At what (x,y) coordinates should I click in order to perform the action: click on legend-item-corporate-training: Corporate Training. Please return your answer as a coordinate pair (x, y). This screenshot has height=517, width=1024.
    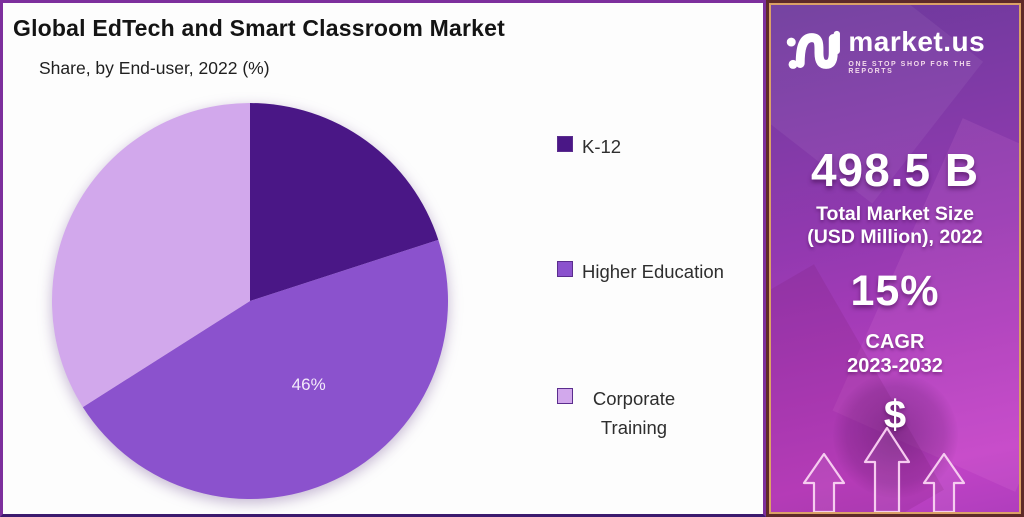
    Looking at the image, I should click on (621, 413).